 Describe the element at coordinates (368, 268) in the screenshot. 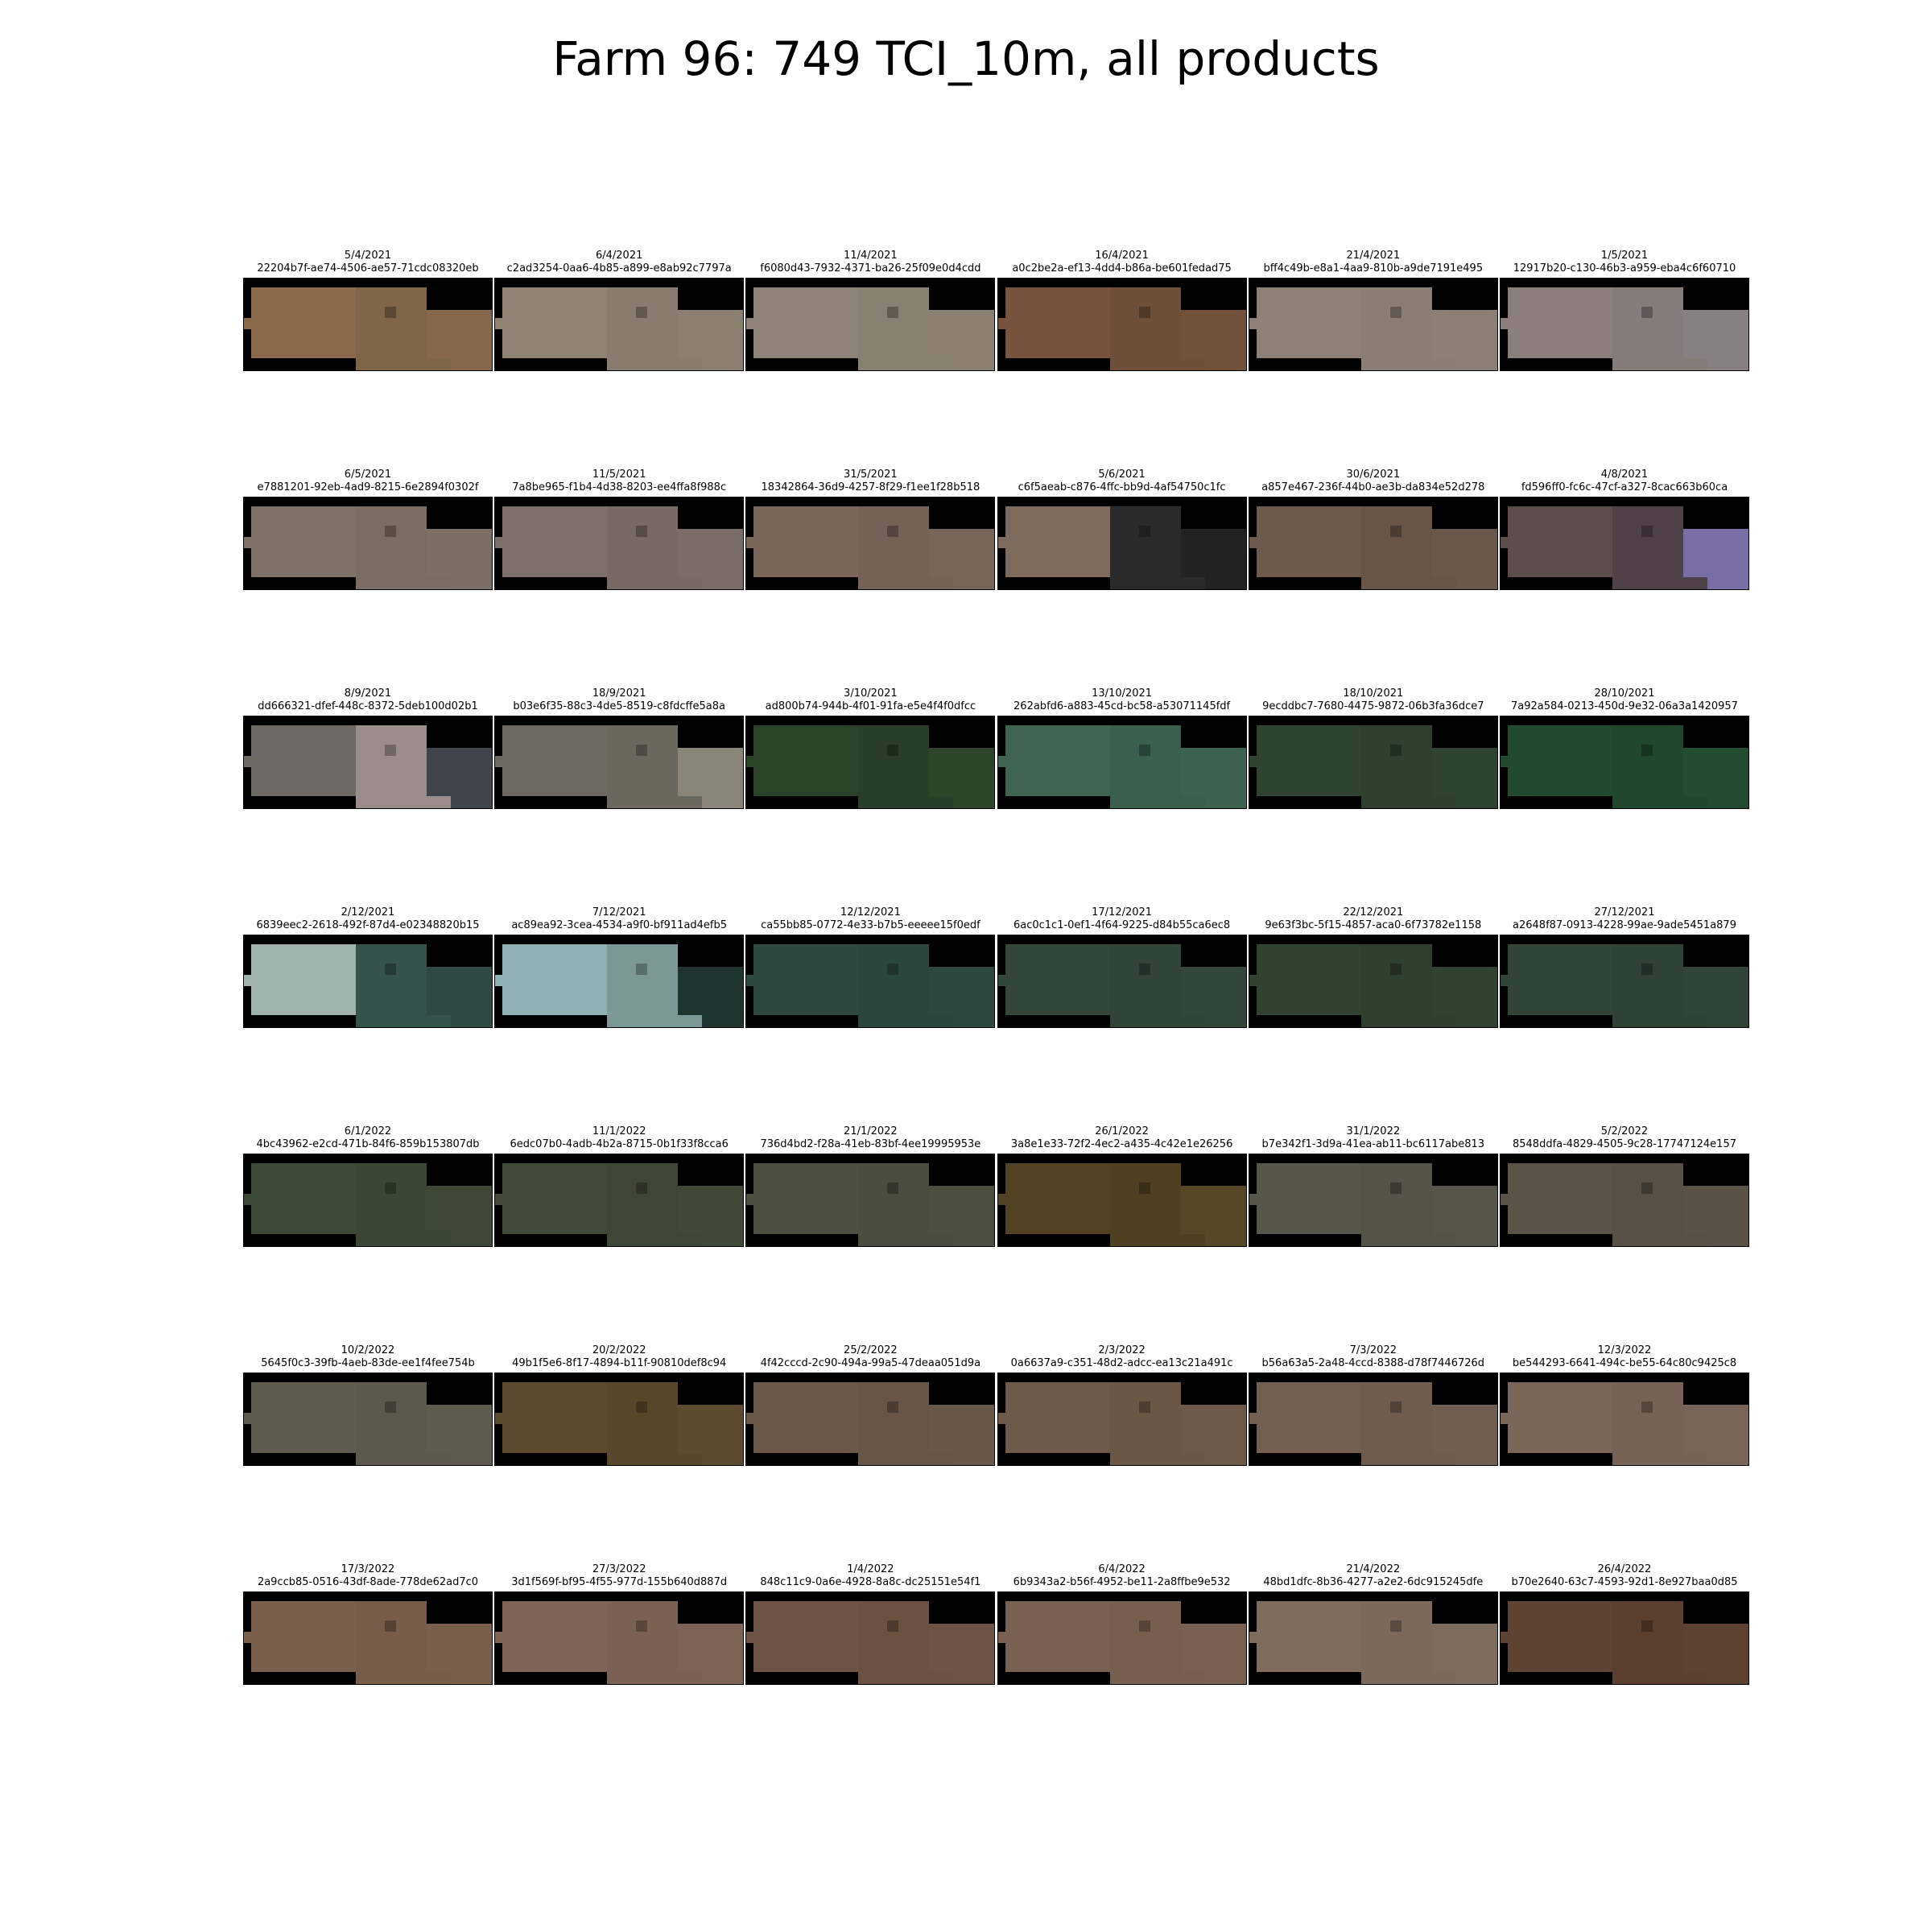

I see `tile-product-id-label: 22204b7f-ae74-4506-ae57-71cdc08320eb` at that location.